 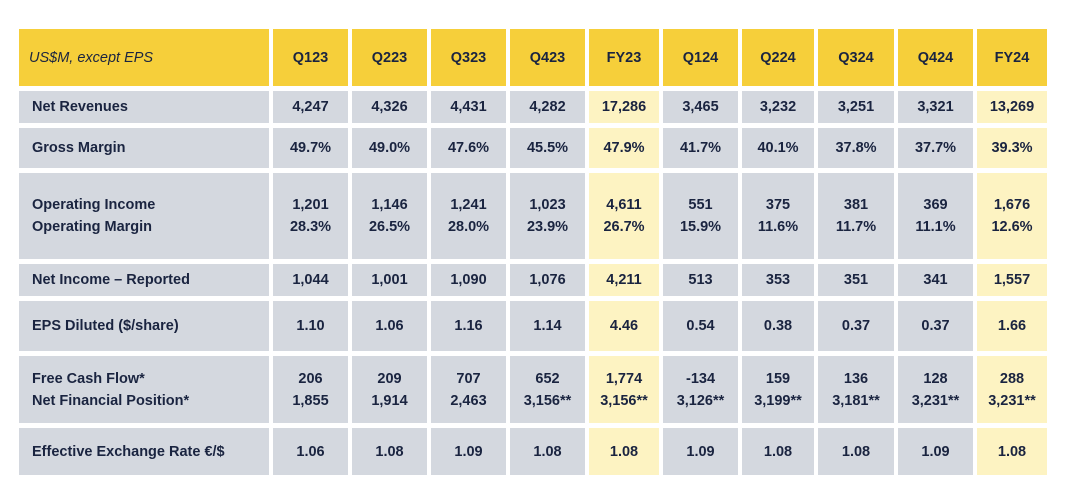 I want to click on cell-value: 551, so click(x=700, y=205).